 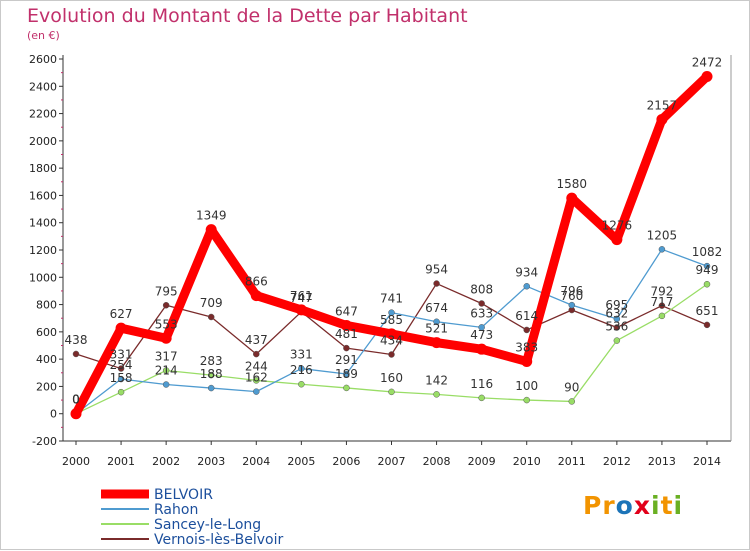 I want to click on data-label: 795, so click(x=166, y=291).